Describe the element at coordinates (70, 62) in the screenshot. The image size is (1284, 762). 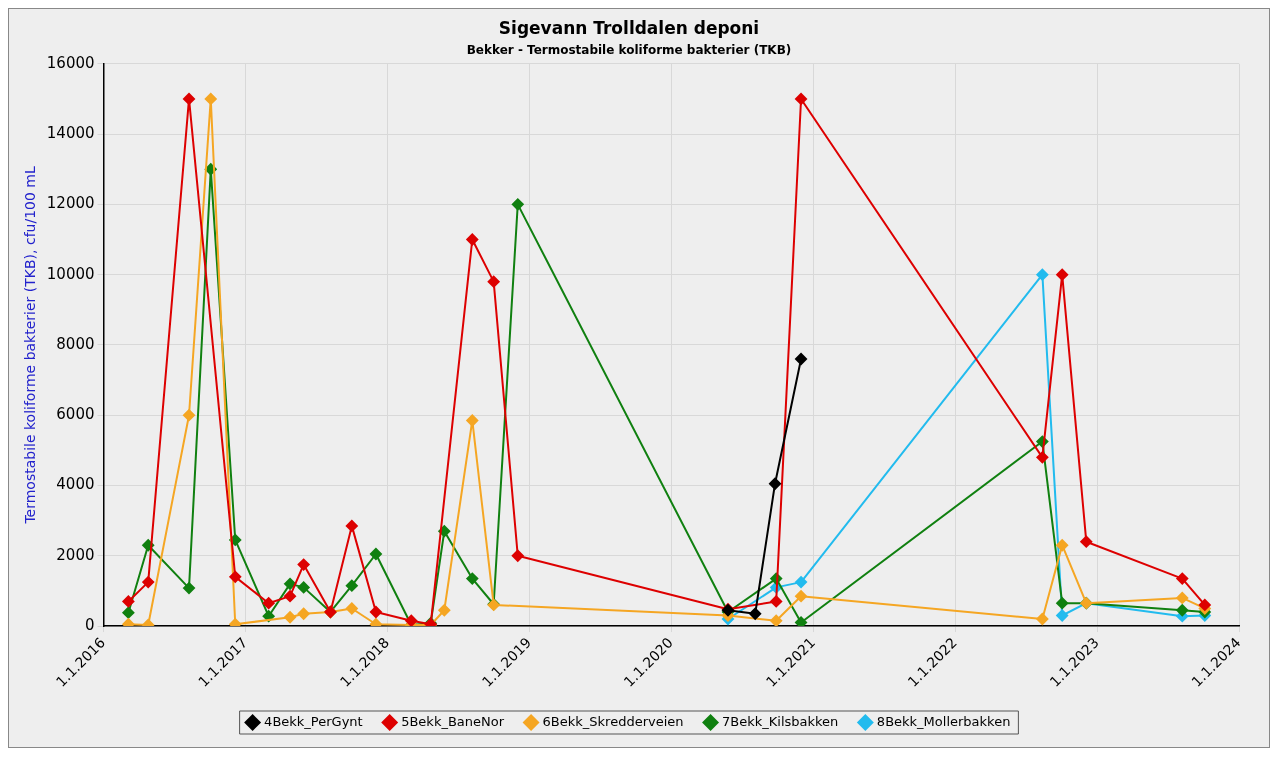
I see `y-tick-label: 16000` at that location.